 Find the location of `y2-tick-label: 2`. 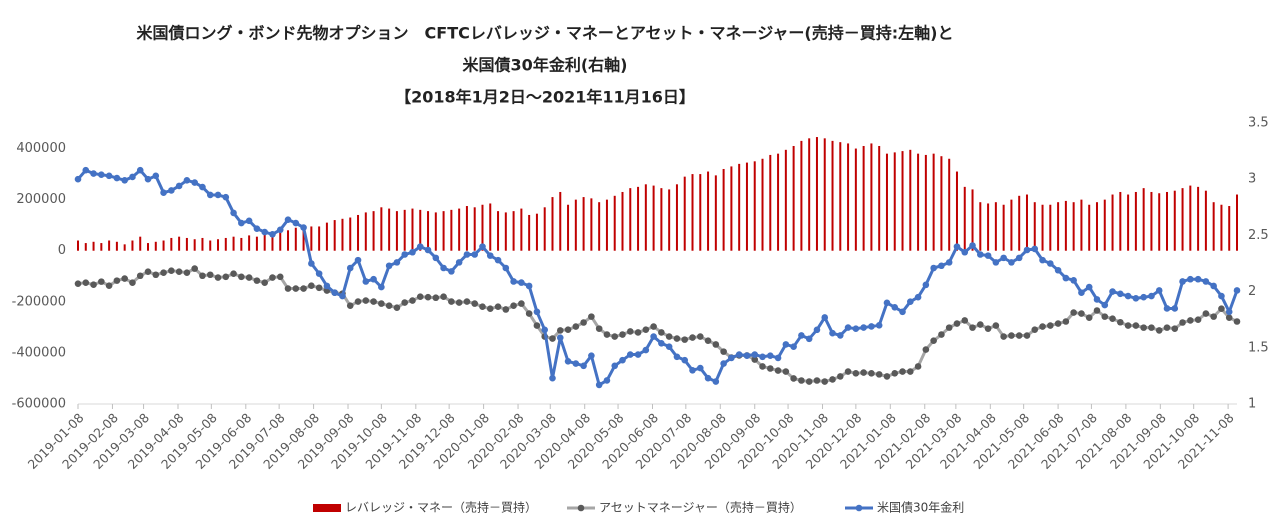

y2-tick-label: 2 is located at coordinates (1252, 291).